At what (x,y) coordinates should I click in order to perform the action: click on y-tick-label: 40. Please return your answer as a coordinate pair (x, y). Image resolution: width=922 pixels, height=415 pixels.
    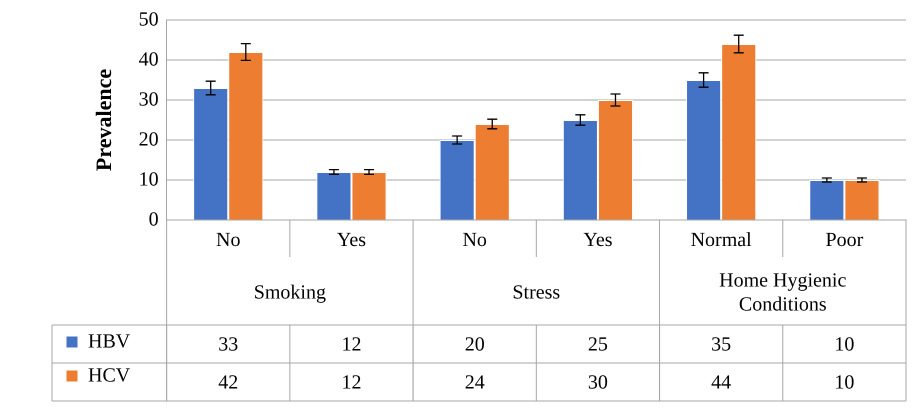
    Looking at the image, I should click on (148, 59).